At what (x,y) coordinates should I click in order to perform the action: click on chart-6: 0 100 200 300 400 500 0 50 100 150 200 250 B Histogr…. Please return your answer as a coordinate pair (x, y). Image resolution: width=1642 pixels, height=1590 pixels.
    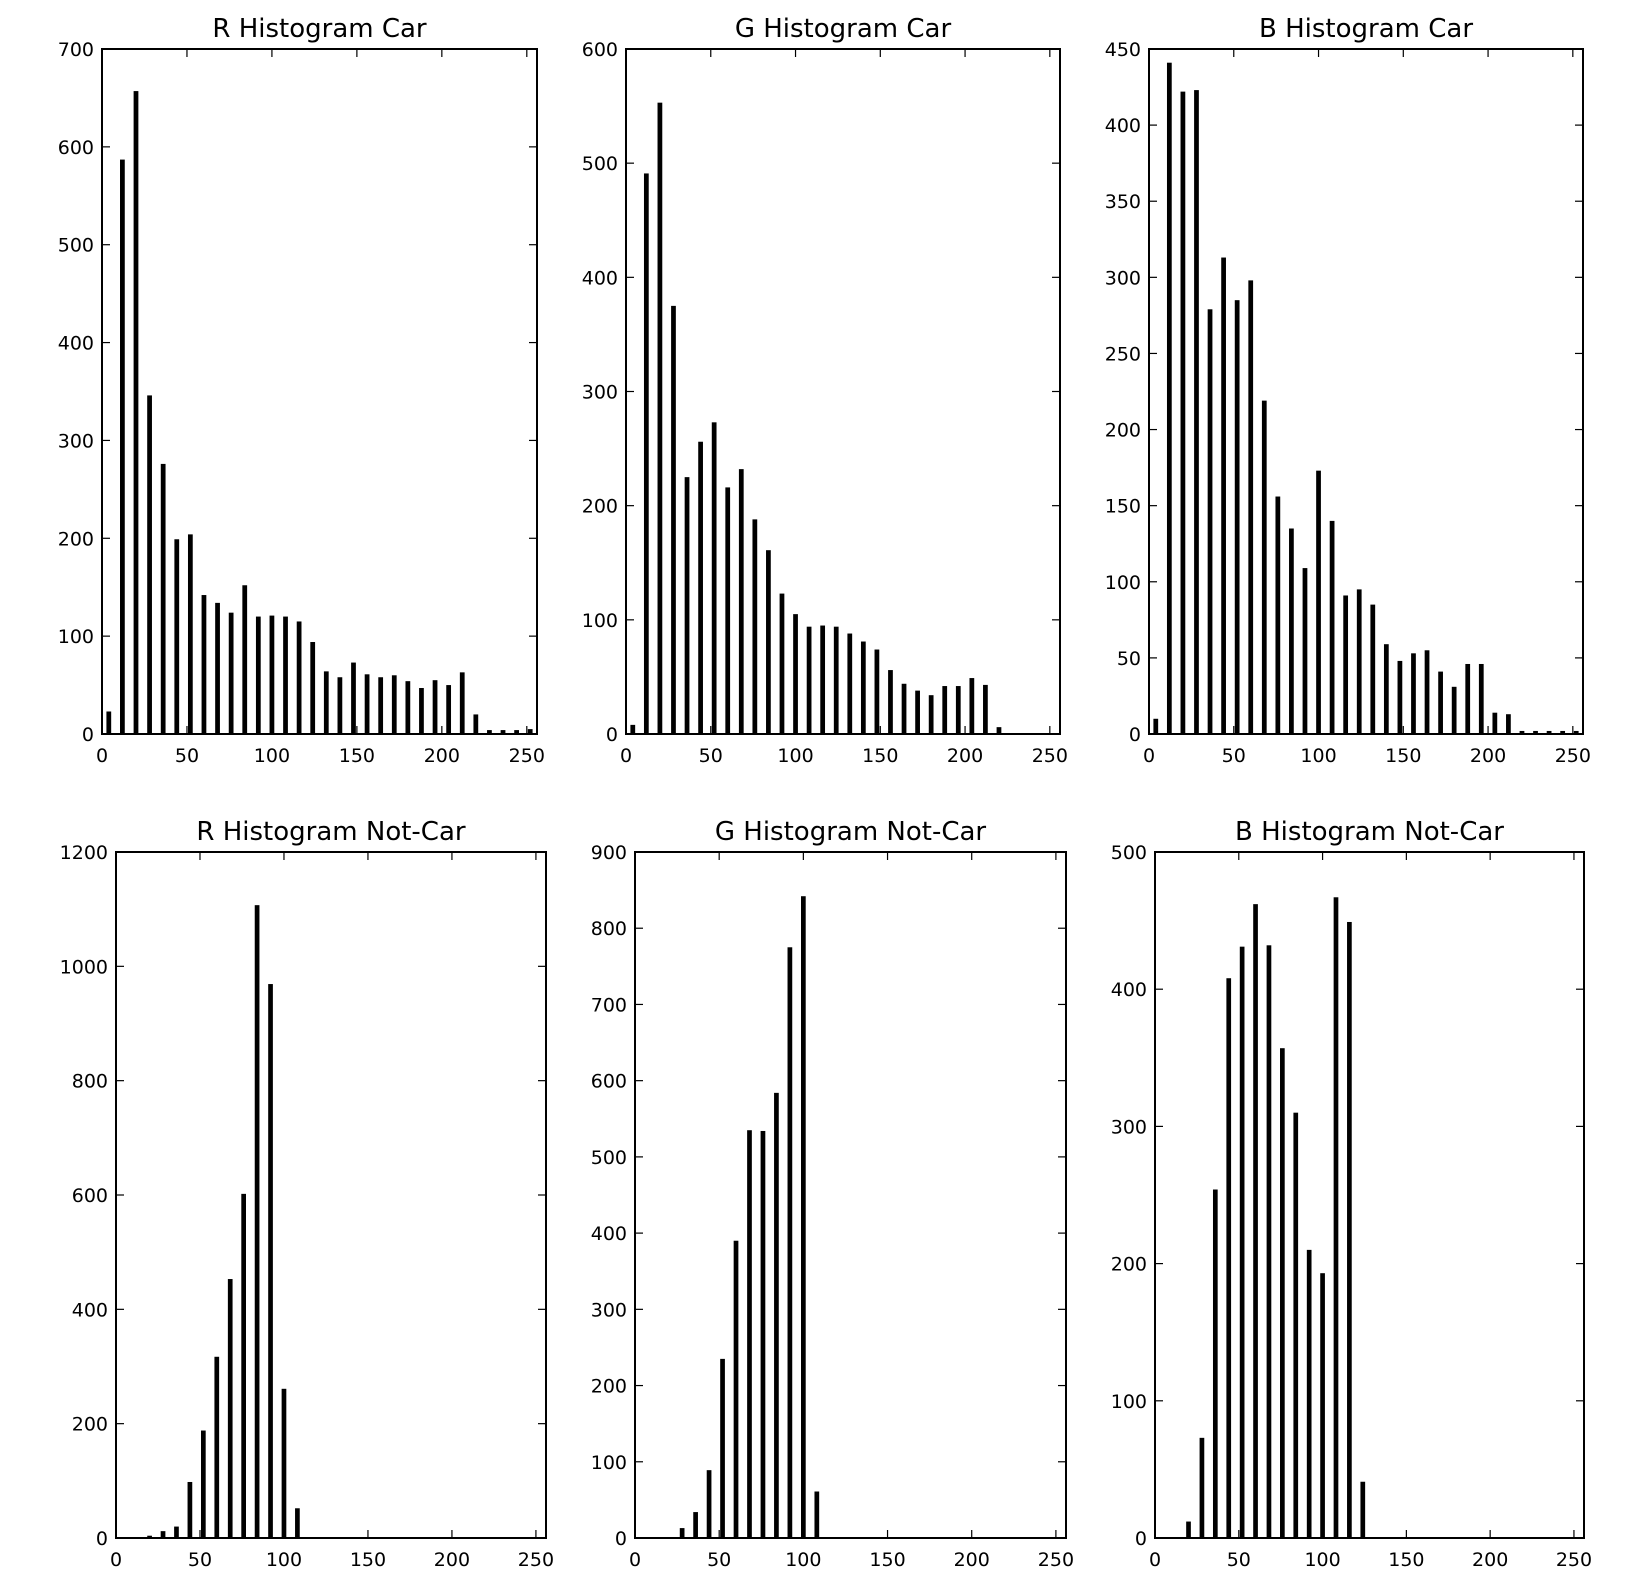
    Looking at the image, I should click on (1351, 1194).